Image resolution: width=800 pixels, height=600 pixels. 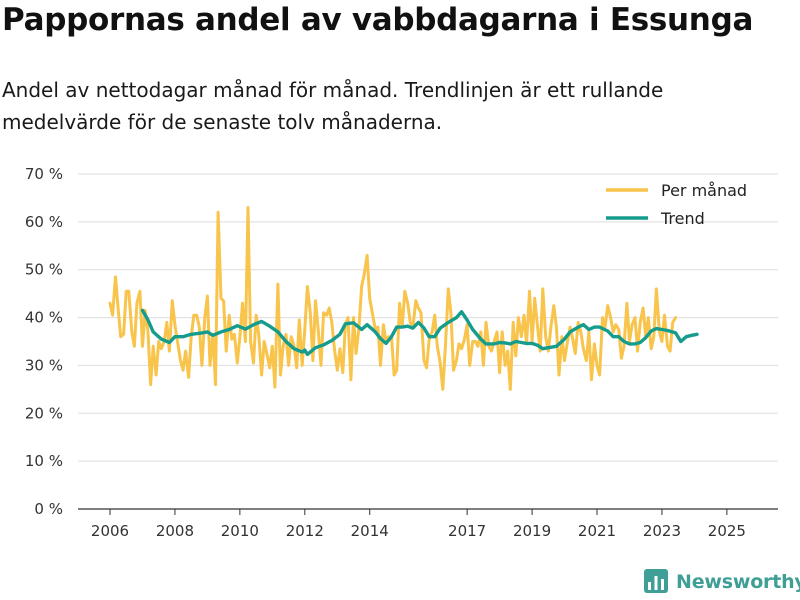 What do you see at coordinates (704, 190) in the screenshot?
I see `legend-label-monthly: Per månad` at bounding box center [704, 190].